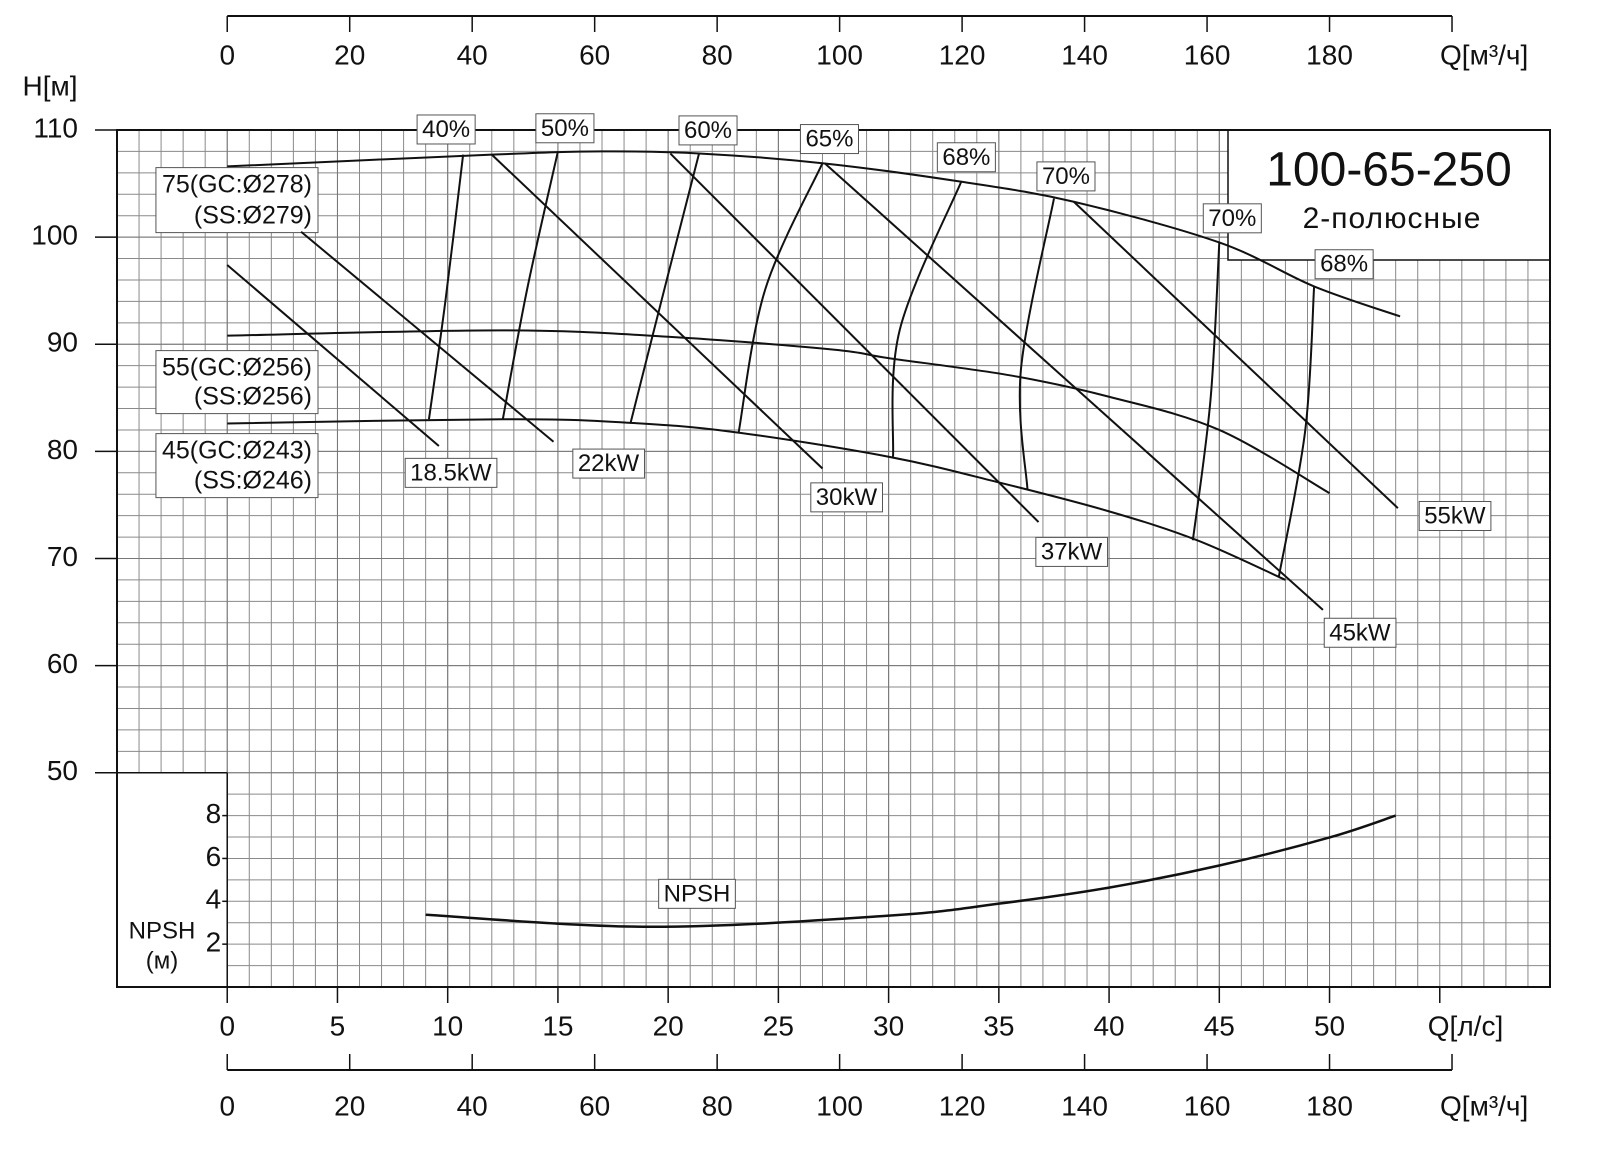 The width and height of the screenshot is (1600, 1164). Describe the element at coordinates (214, 856) in the screenshot. I see `y2-tick-label: 6` at that location.